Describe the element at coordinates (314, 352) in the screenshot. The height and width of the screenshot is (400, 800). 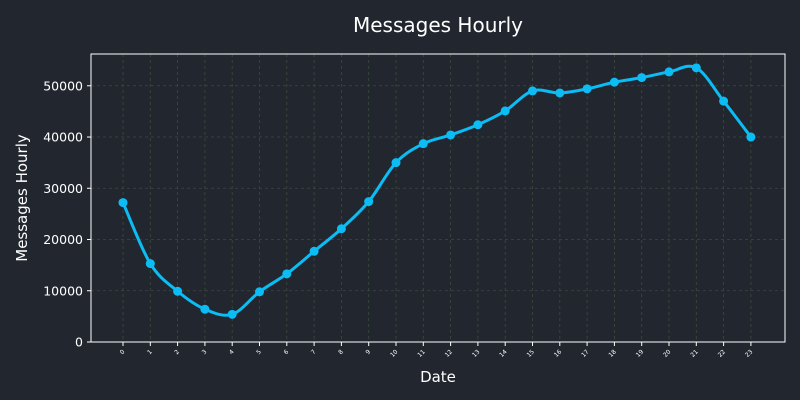
I see `x-tick-label: 7` at that location.